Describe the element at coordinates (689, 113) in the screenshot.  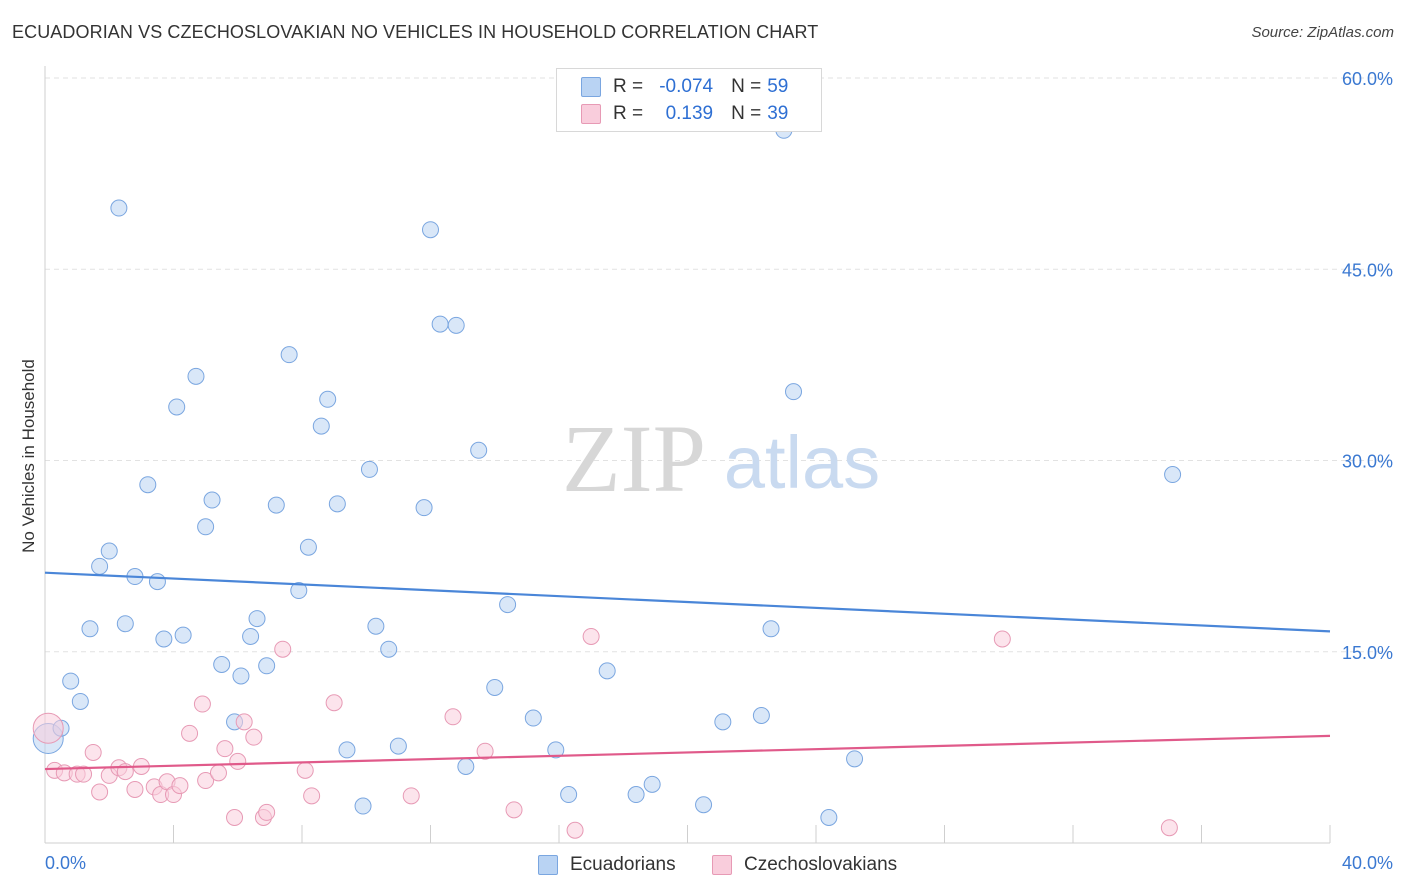
I see `legend-r-value: 0.139` at that location.